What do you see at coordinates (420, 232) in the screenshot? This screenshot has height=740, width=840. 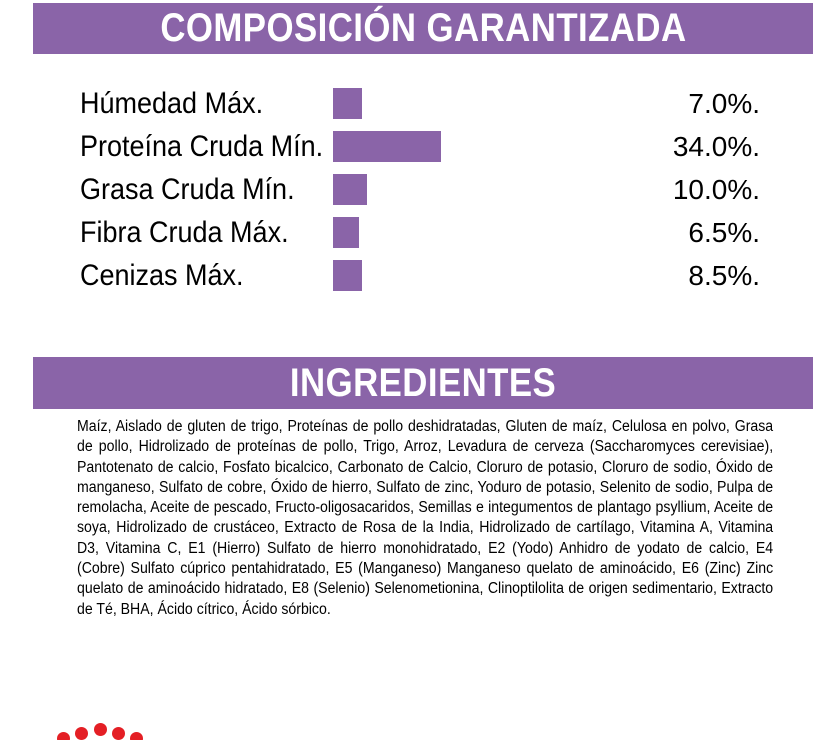 I see `analysis-row: Fibra Cruda Máx. 6.5%.` at bounding box center [420, 232].